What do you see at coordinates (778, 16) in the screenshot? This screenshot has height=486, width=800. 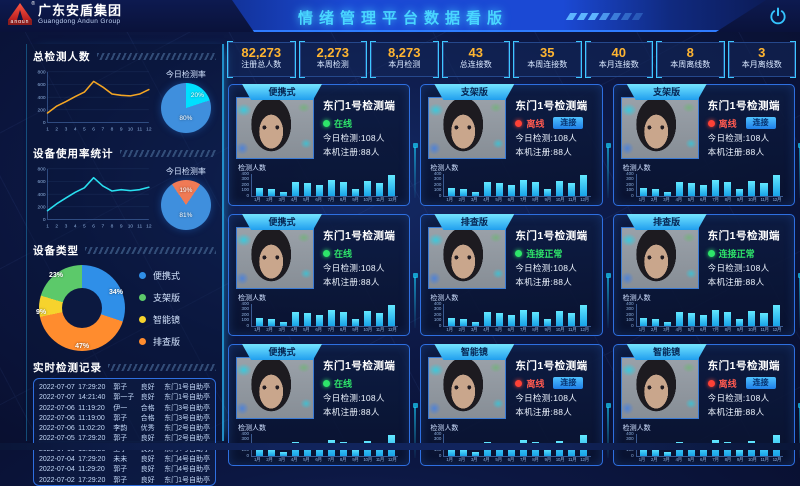 I see `power-icon` at bounding box center [778, 16].